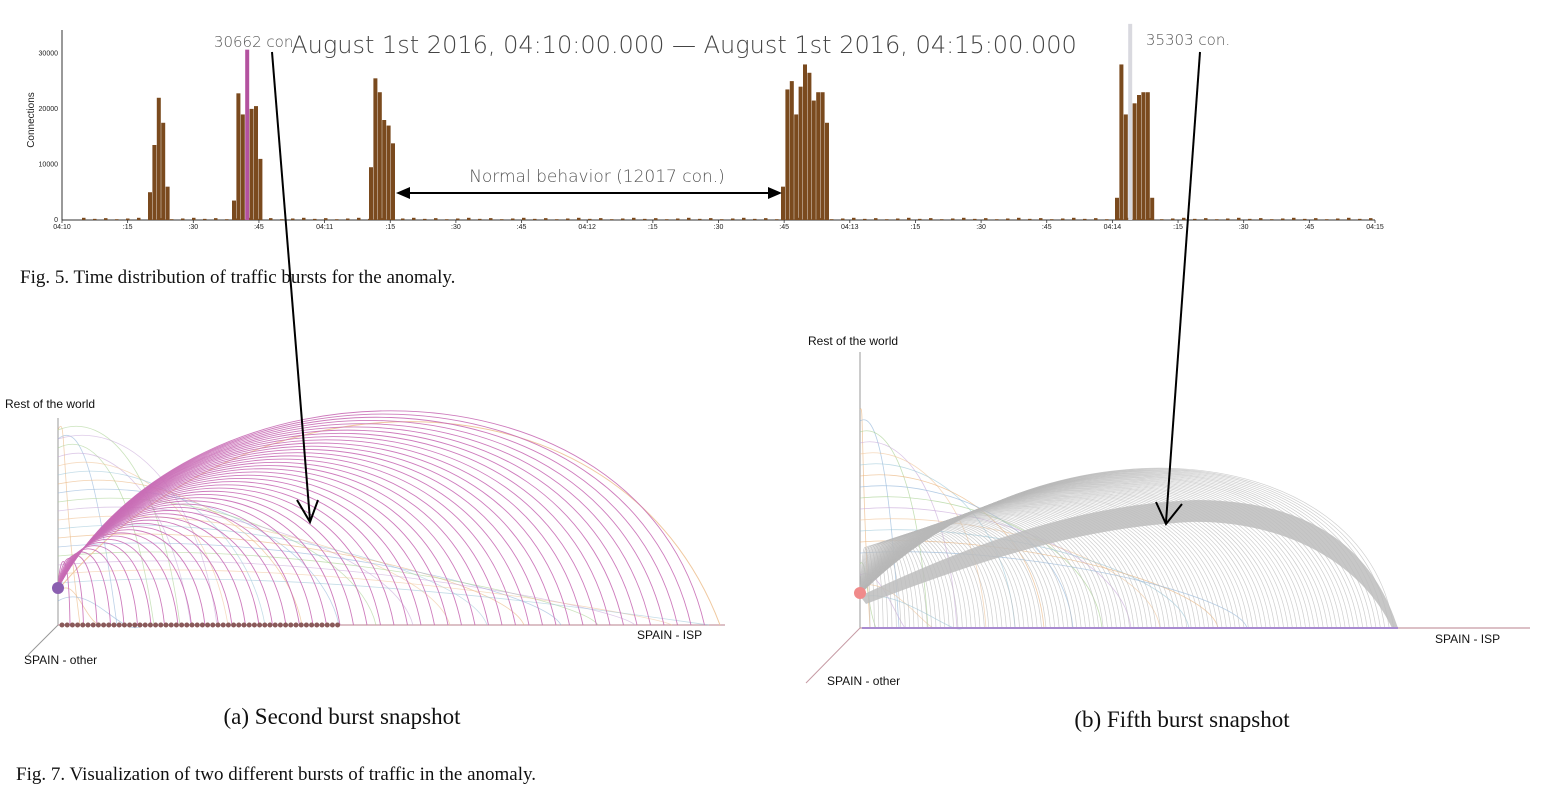  What do you see at coordinates (256, 42) in the screenshot?
I see `annotation-30662: 30662 con.` at bounding box center [256, 42].